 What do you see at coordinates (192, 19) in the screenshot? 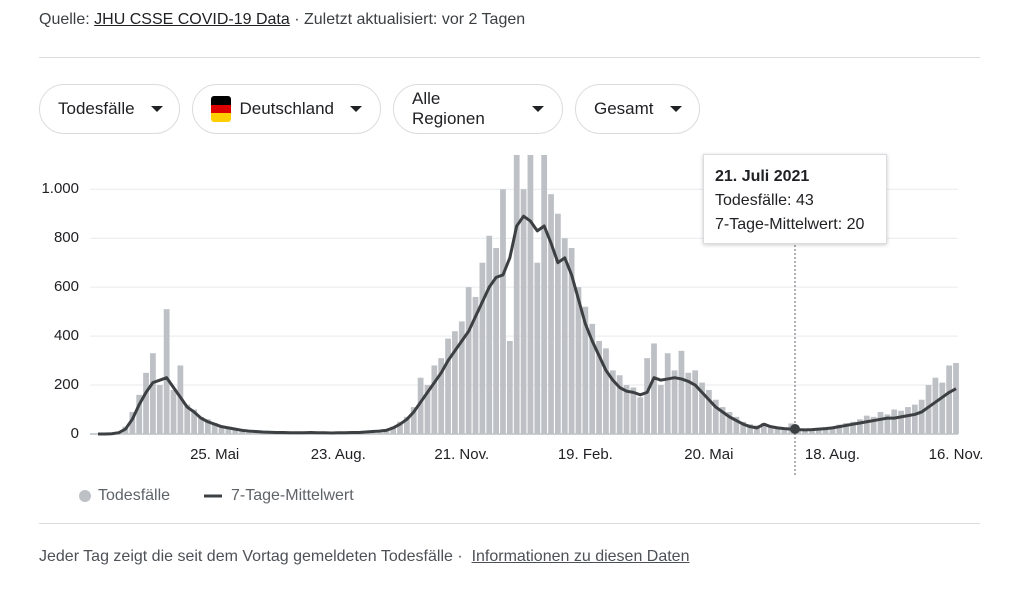
I see `source-link: JHU CSSE COVID-19 Data` at bounding box center [192, 19].